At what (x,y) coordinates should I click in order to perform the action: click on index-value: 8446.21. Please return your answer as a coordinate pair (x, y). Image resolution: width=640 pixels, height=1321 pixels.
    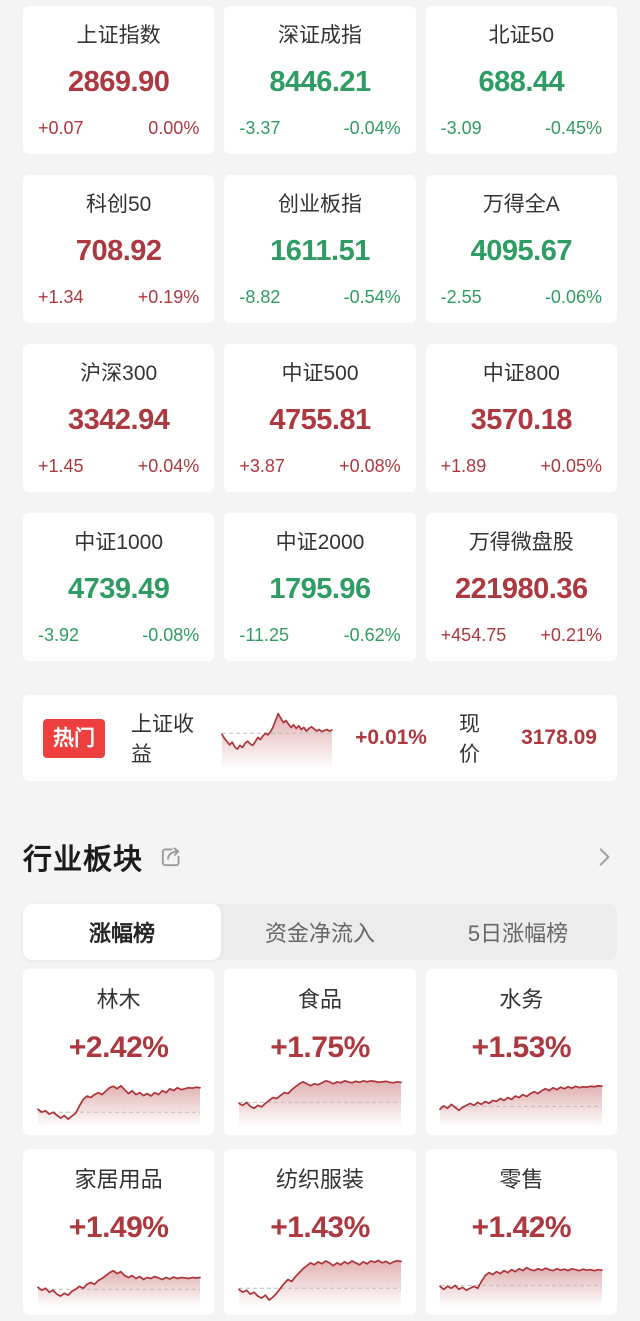
    Looking at the image, I should click on (320, 82).